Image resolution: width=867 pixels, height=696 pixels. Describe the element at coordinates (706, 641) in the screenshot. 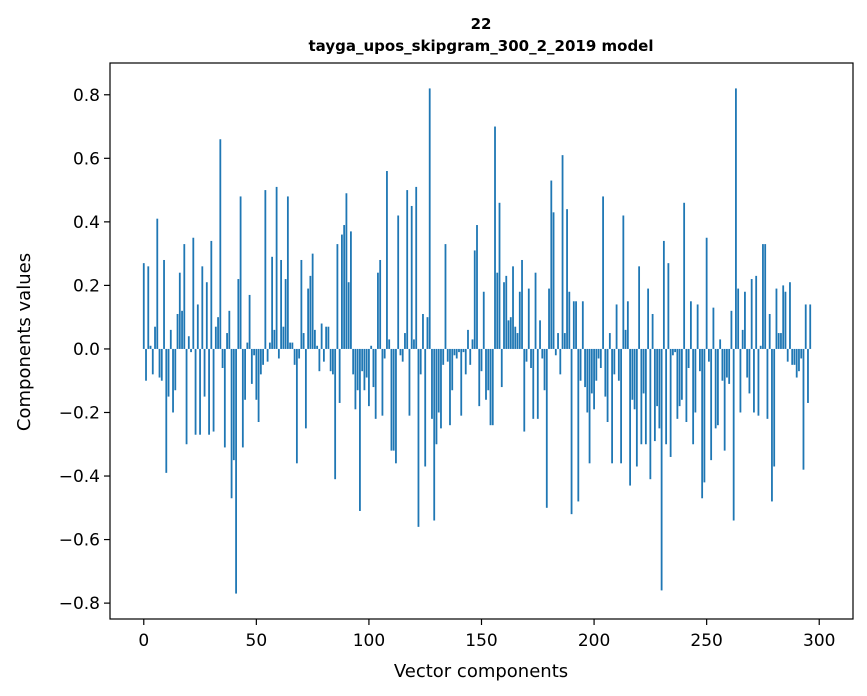

I see `x-tick-label: 250` at that location.